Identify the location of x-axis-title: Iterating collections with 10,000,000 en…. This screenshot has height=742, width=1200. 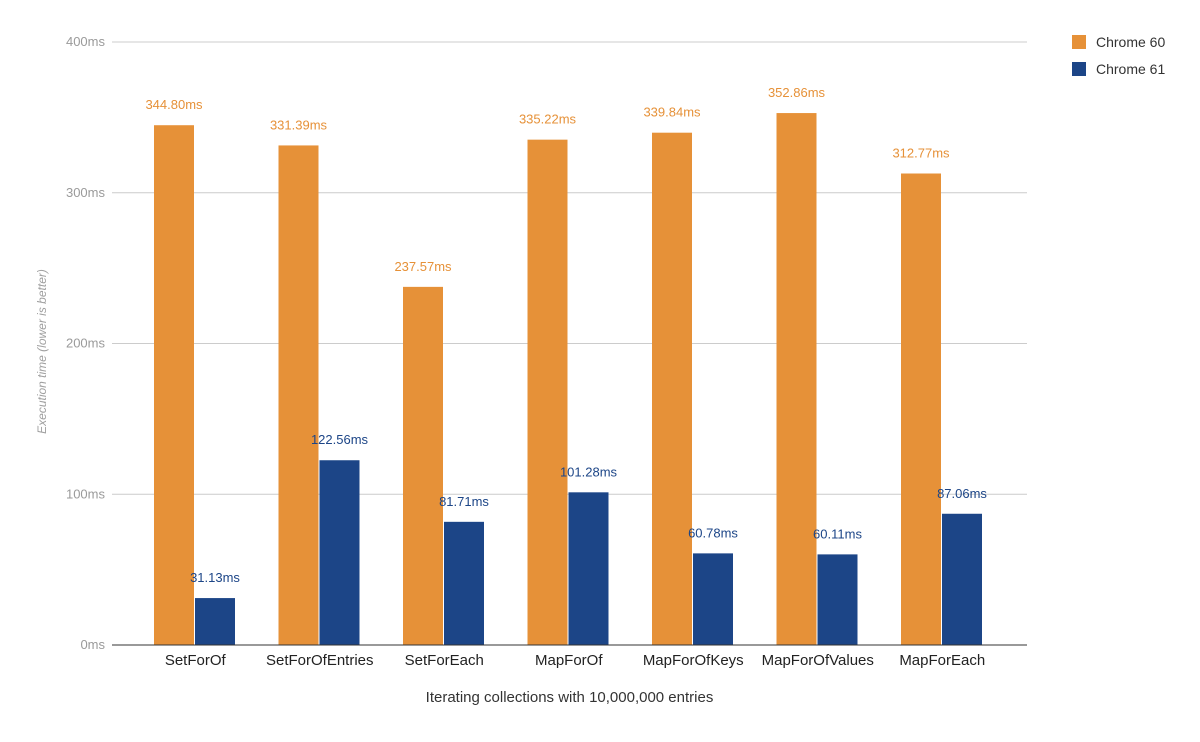
(570, 697).